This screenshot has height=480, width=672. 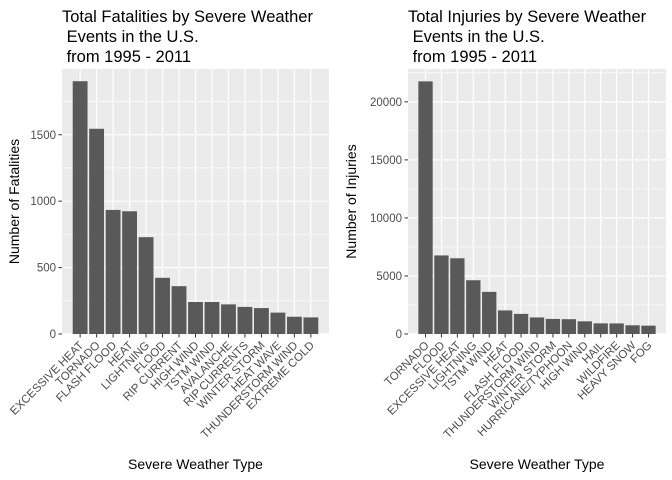 What do you see at coordinates (569, 326) in the screenshot?
I see `injuries-bar-hurricane-typhoon` at bounding box center [569, 326].